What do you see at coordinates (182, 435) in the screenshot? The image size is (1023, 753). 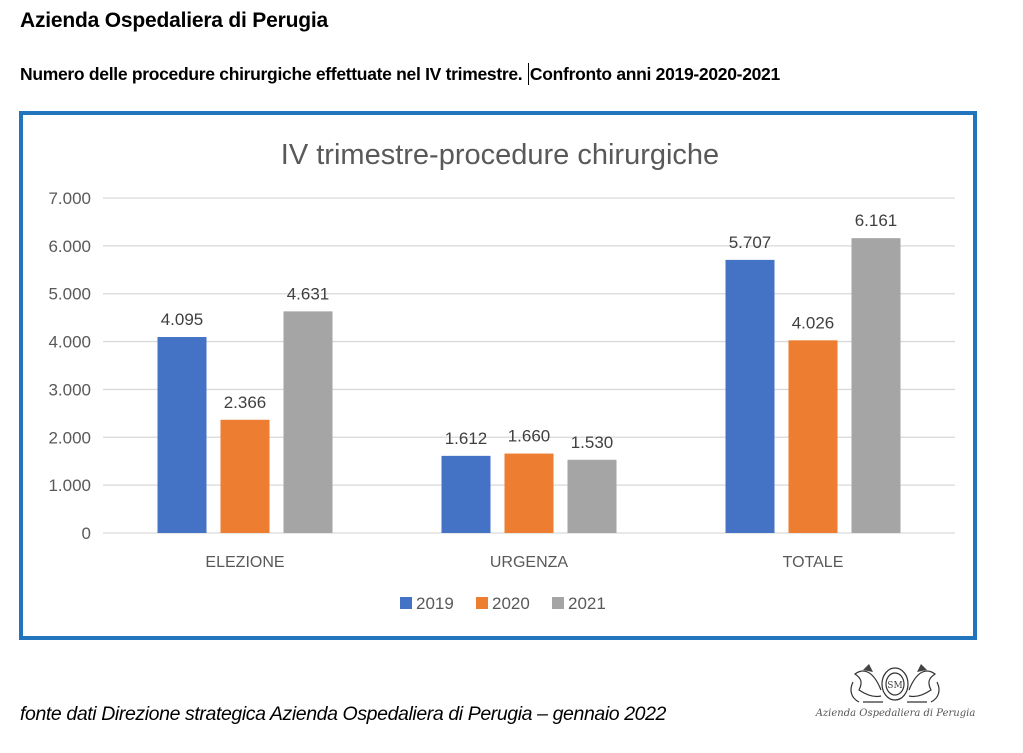 I see `bar-2019-elezione` at bounding box center [182, 435].